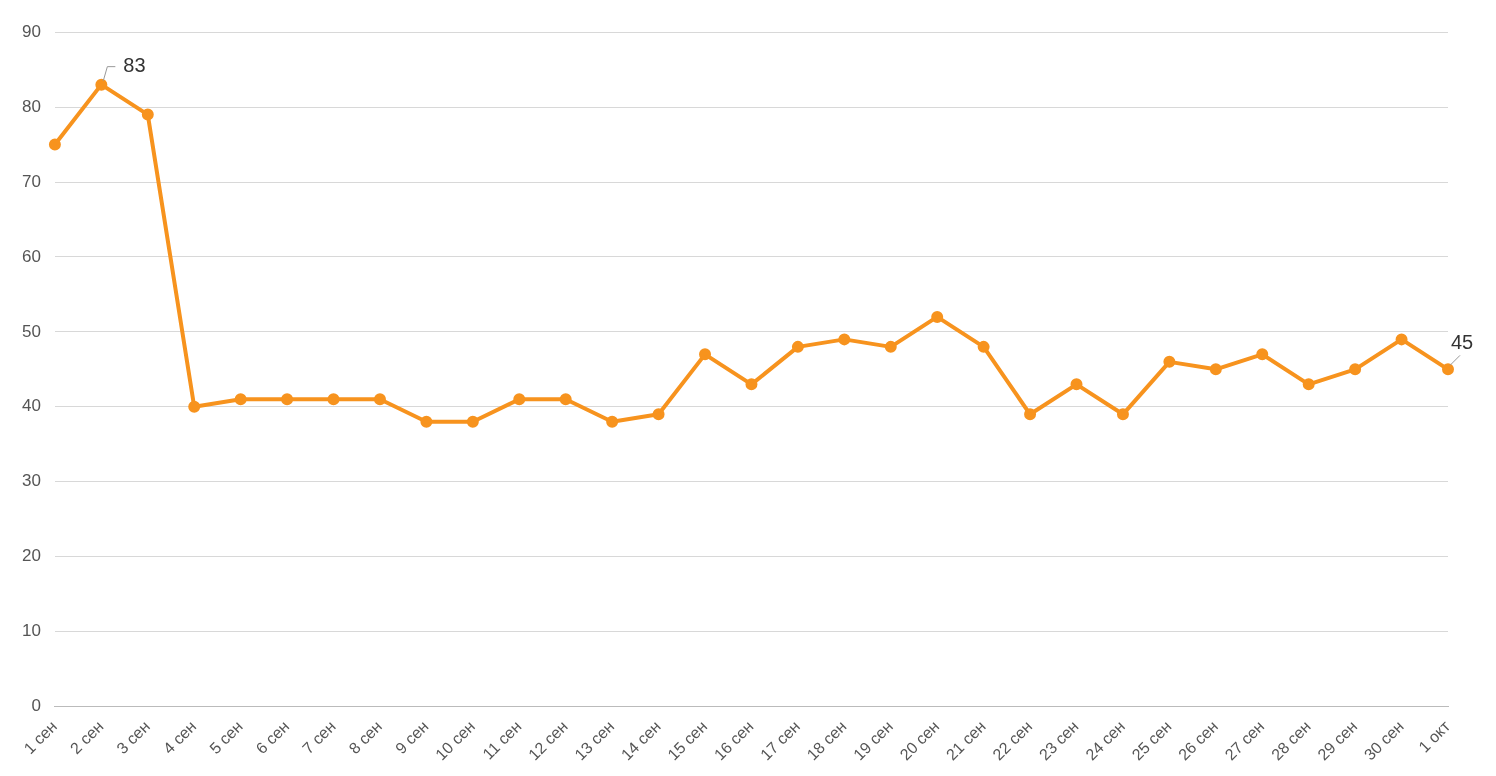  What do you see at coordinates (640, 740) in the screenshot?
I see `x-tick-label: 14 сен` at bounding box center [640, 740].